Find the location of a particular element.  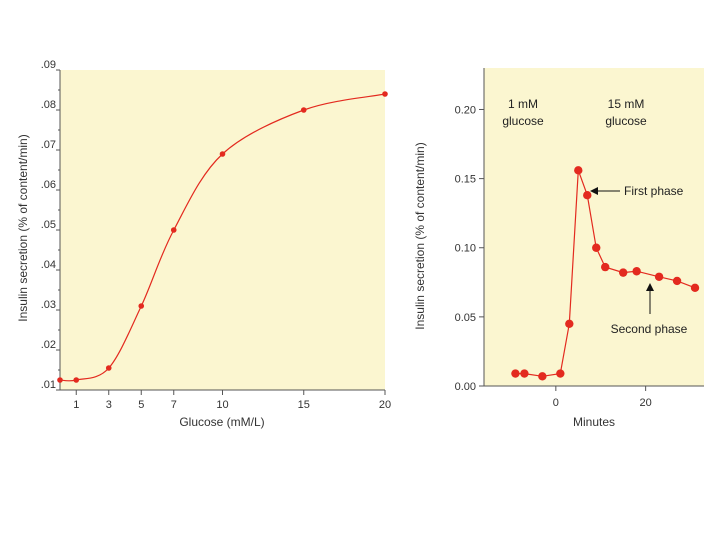

left-y-axis-label: Insulin secretion (% of content/min) is located at coordinates (23, 227).